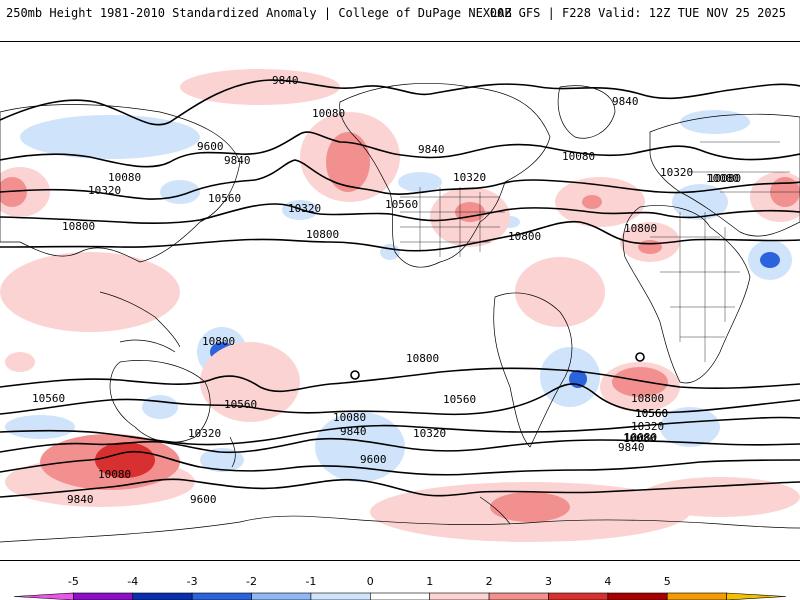  Describe the element at coordinates (132, 581) in the screenshot. I see `colorbar-tick-label: -4` at that location.